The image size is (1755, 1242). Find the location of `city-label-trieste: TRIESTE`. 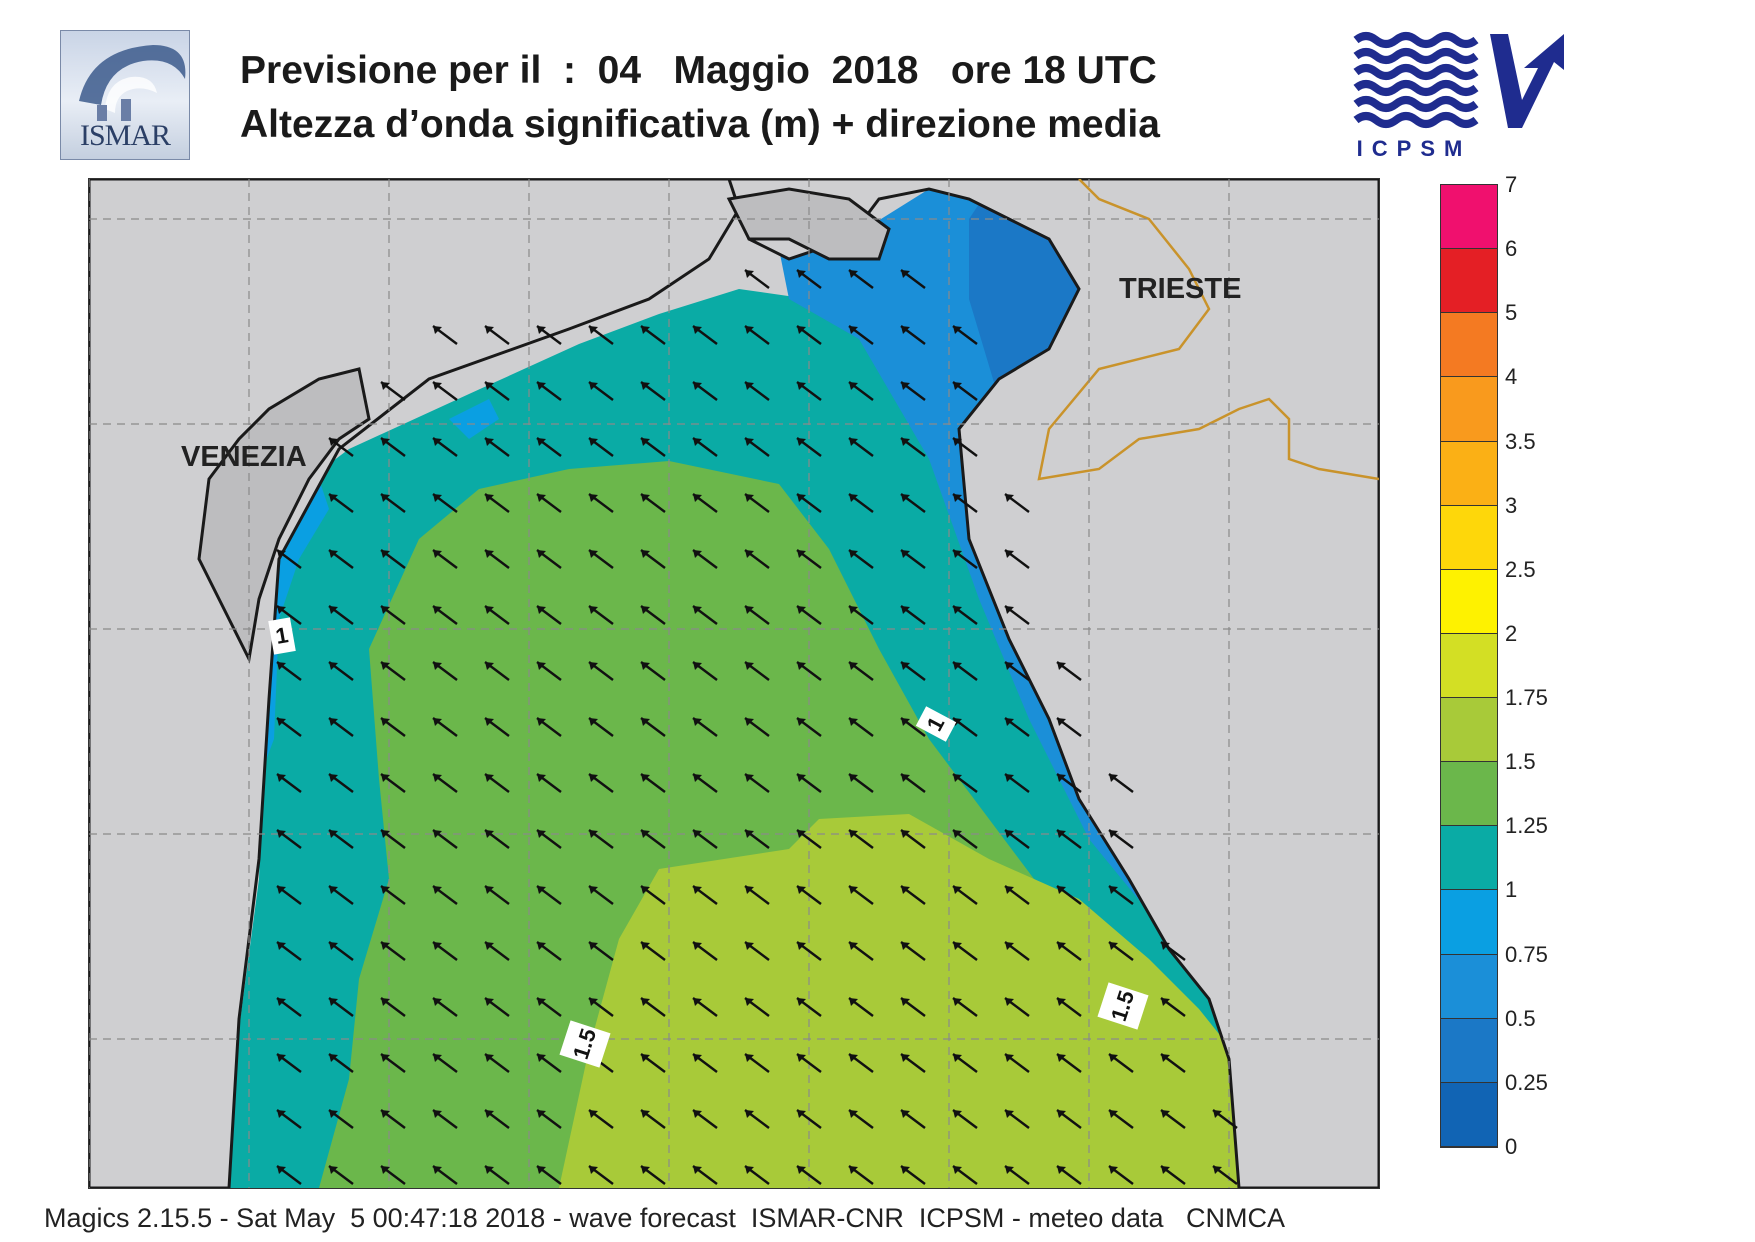

city-label-trieste: TRIESTE is located at coordinates (1180, 289).